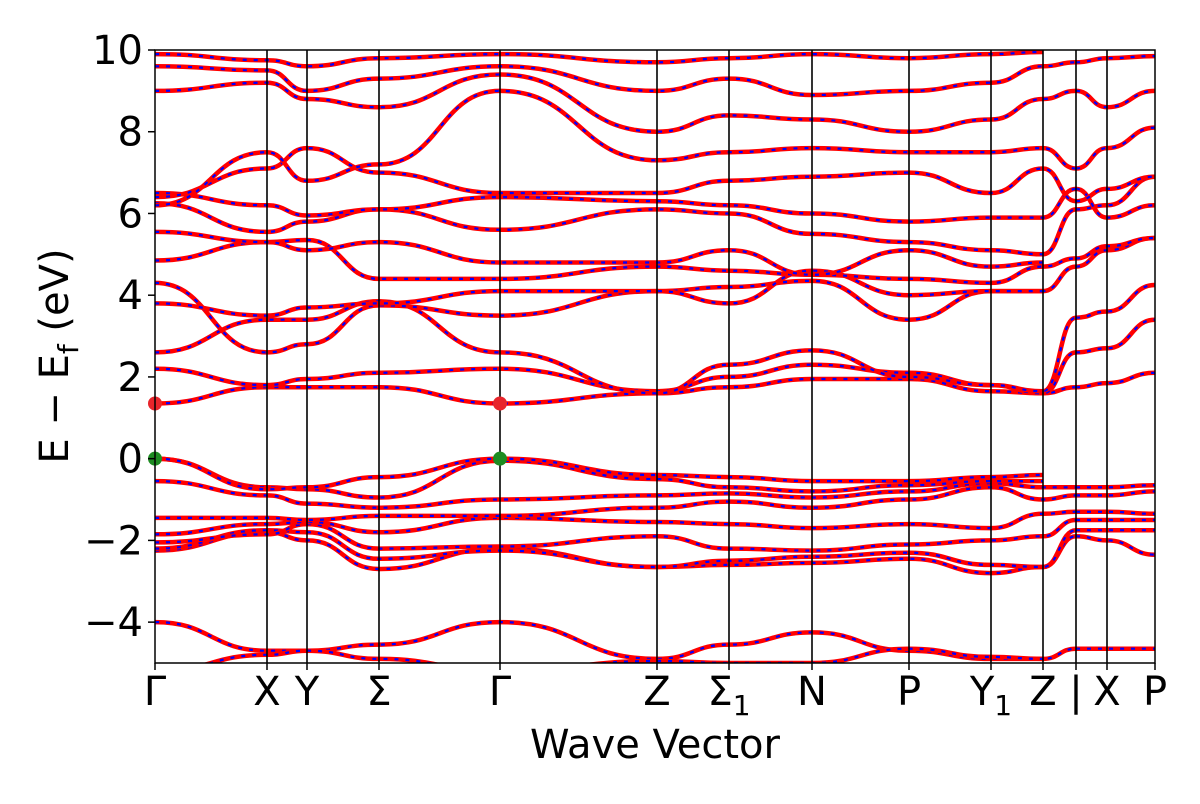  I want to click on band-line-20-seg0, so click(616, 148).